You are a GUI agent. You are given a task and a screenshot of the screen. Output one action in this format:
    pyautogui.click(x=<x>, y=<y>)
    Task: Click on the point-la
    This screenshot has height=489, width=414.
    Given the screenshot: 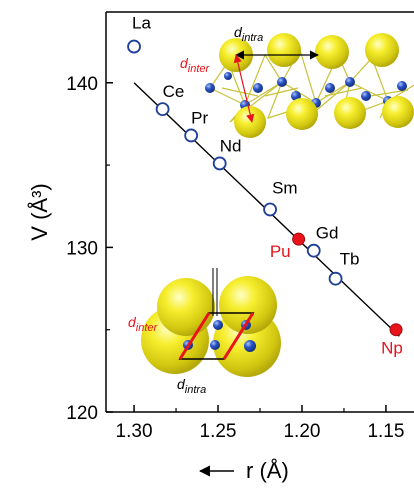 What is the action you would take?
    pyautogui.click(x=134, y=46)
    